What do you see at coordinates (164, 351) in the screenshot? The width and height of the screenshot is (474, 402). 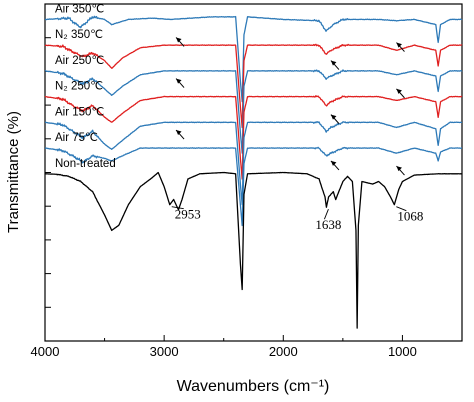 I see `x-tick-label: 3000` at bounding box center [164, 351].